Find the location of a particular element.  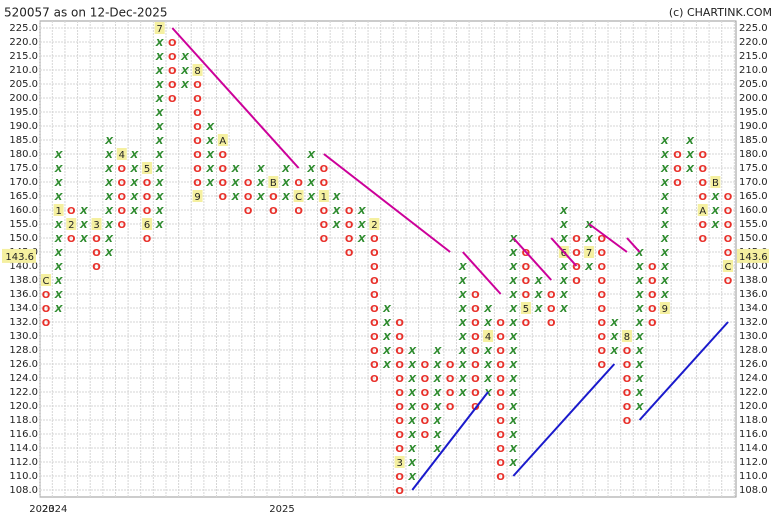

y-tick-label-right: 170.0 is located at coordinates (753, 182).